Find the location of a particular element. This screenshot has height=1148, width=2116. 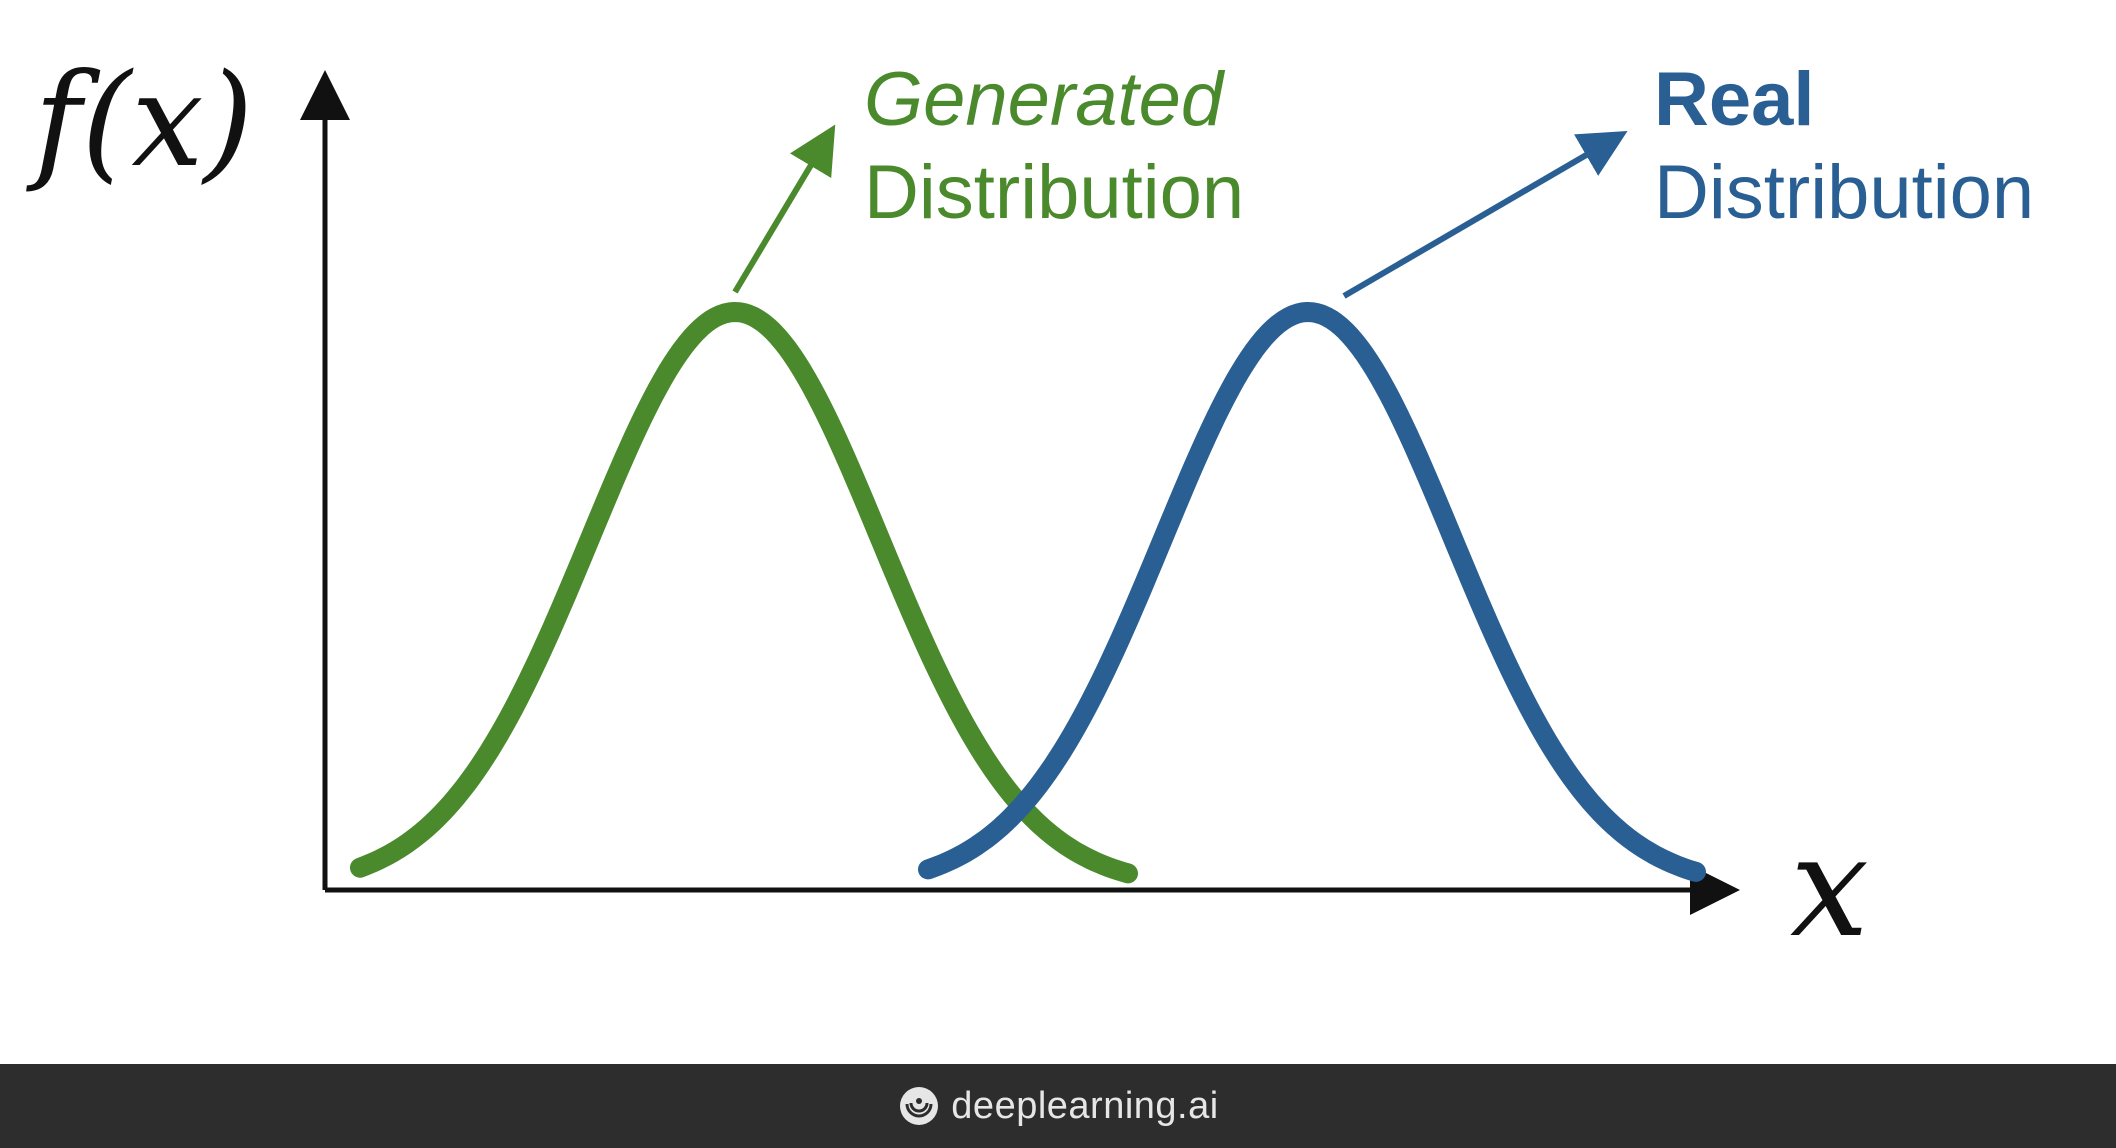

footer-bar: deeplearning.ai is located at coordinates (1058, 1106).